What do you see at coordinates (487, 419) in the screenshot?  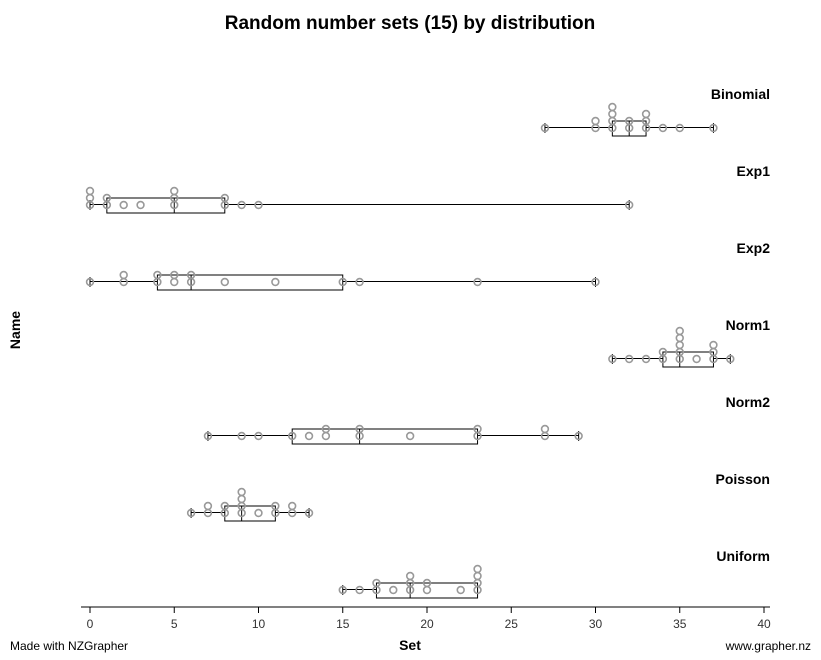 I see `group-norm2: Norm2` at bounding box center [487, 419].